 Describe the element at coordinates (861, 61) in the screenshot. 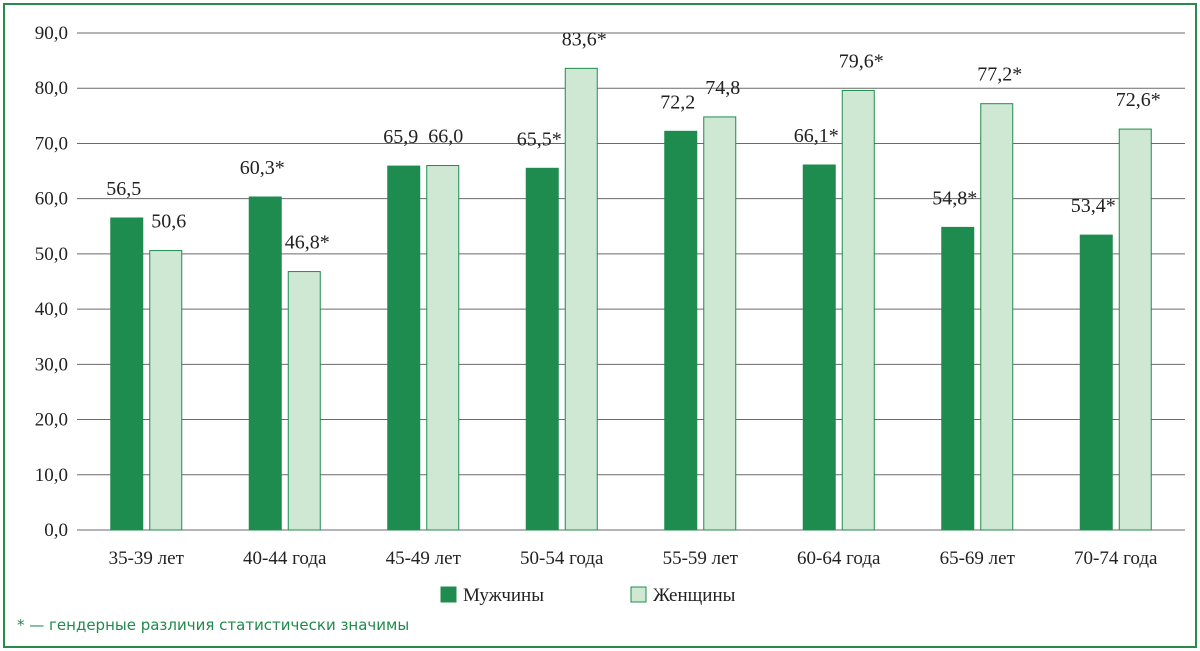

I see `data-label-women: 79,6*` at that location.